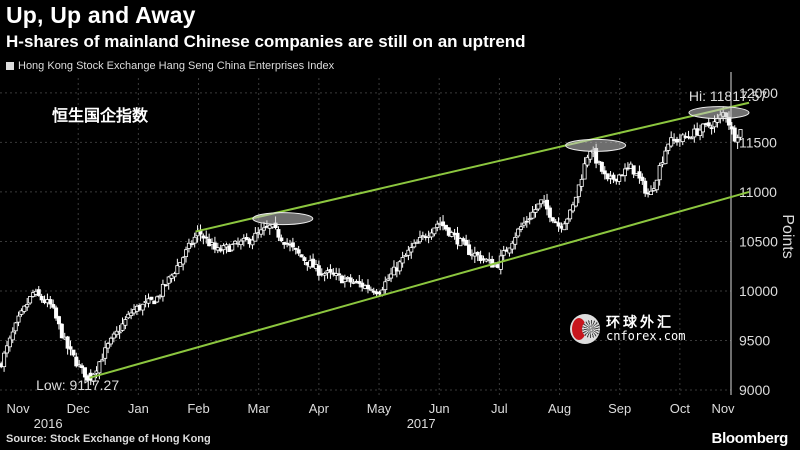 The image size is (800, 450). What do you see at coordinates (439, 408) in the screenshot?
I see `x-tick-label: Jun` at bounding box center [439, 408].